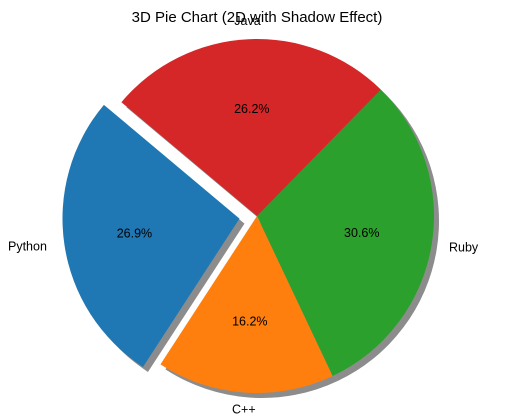 The height and width of the screenshot is (416, 515). What do you see at coordinates (361, 233) in the screenshot?
I see `slice-percentage-ruby: 30.6%` at bounding box center [361, 233].